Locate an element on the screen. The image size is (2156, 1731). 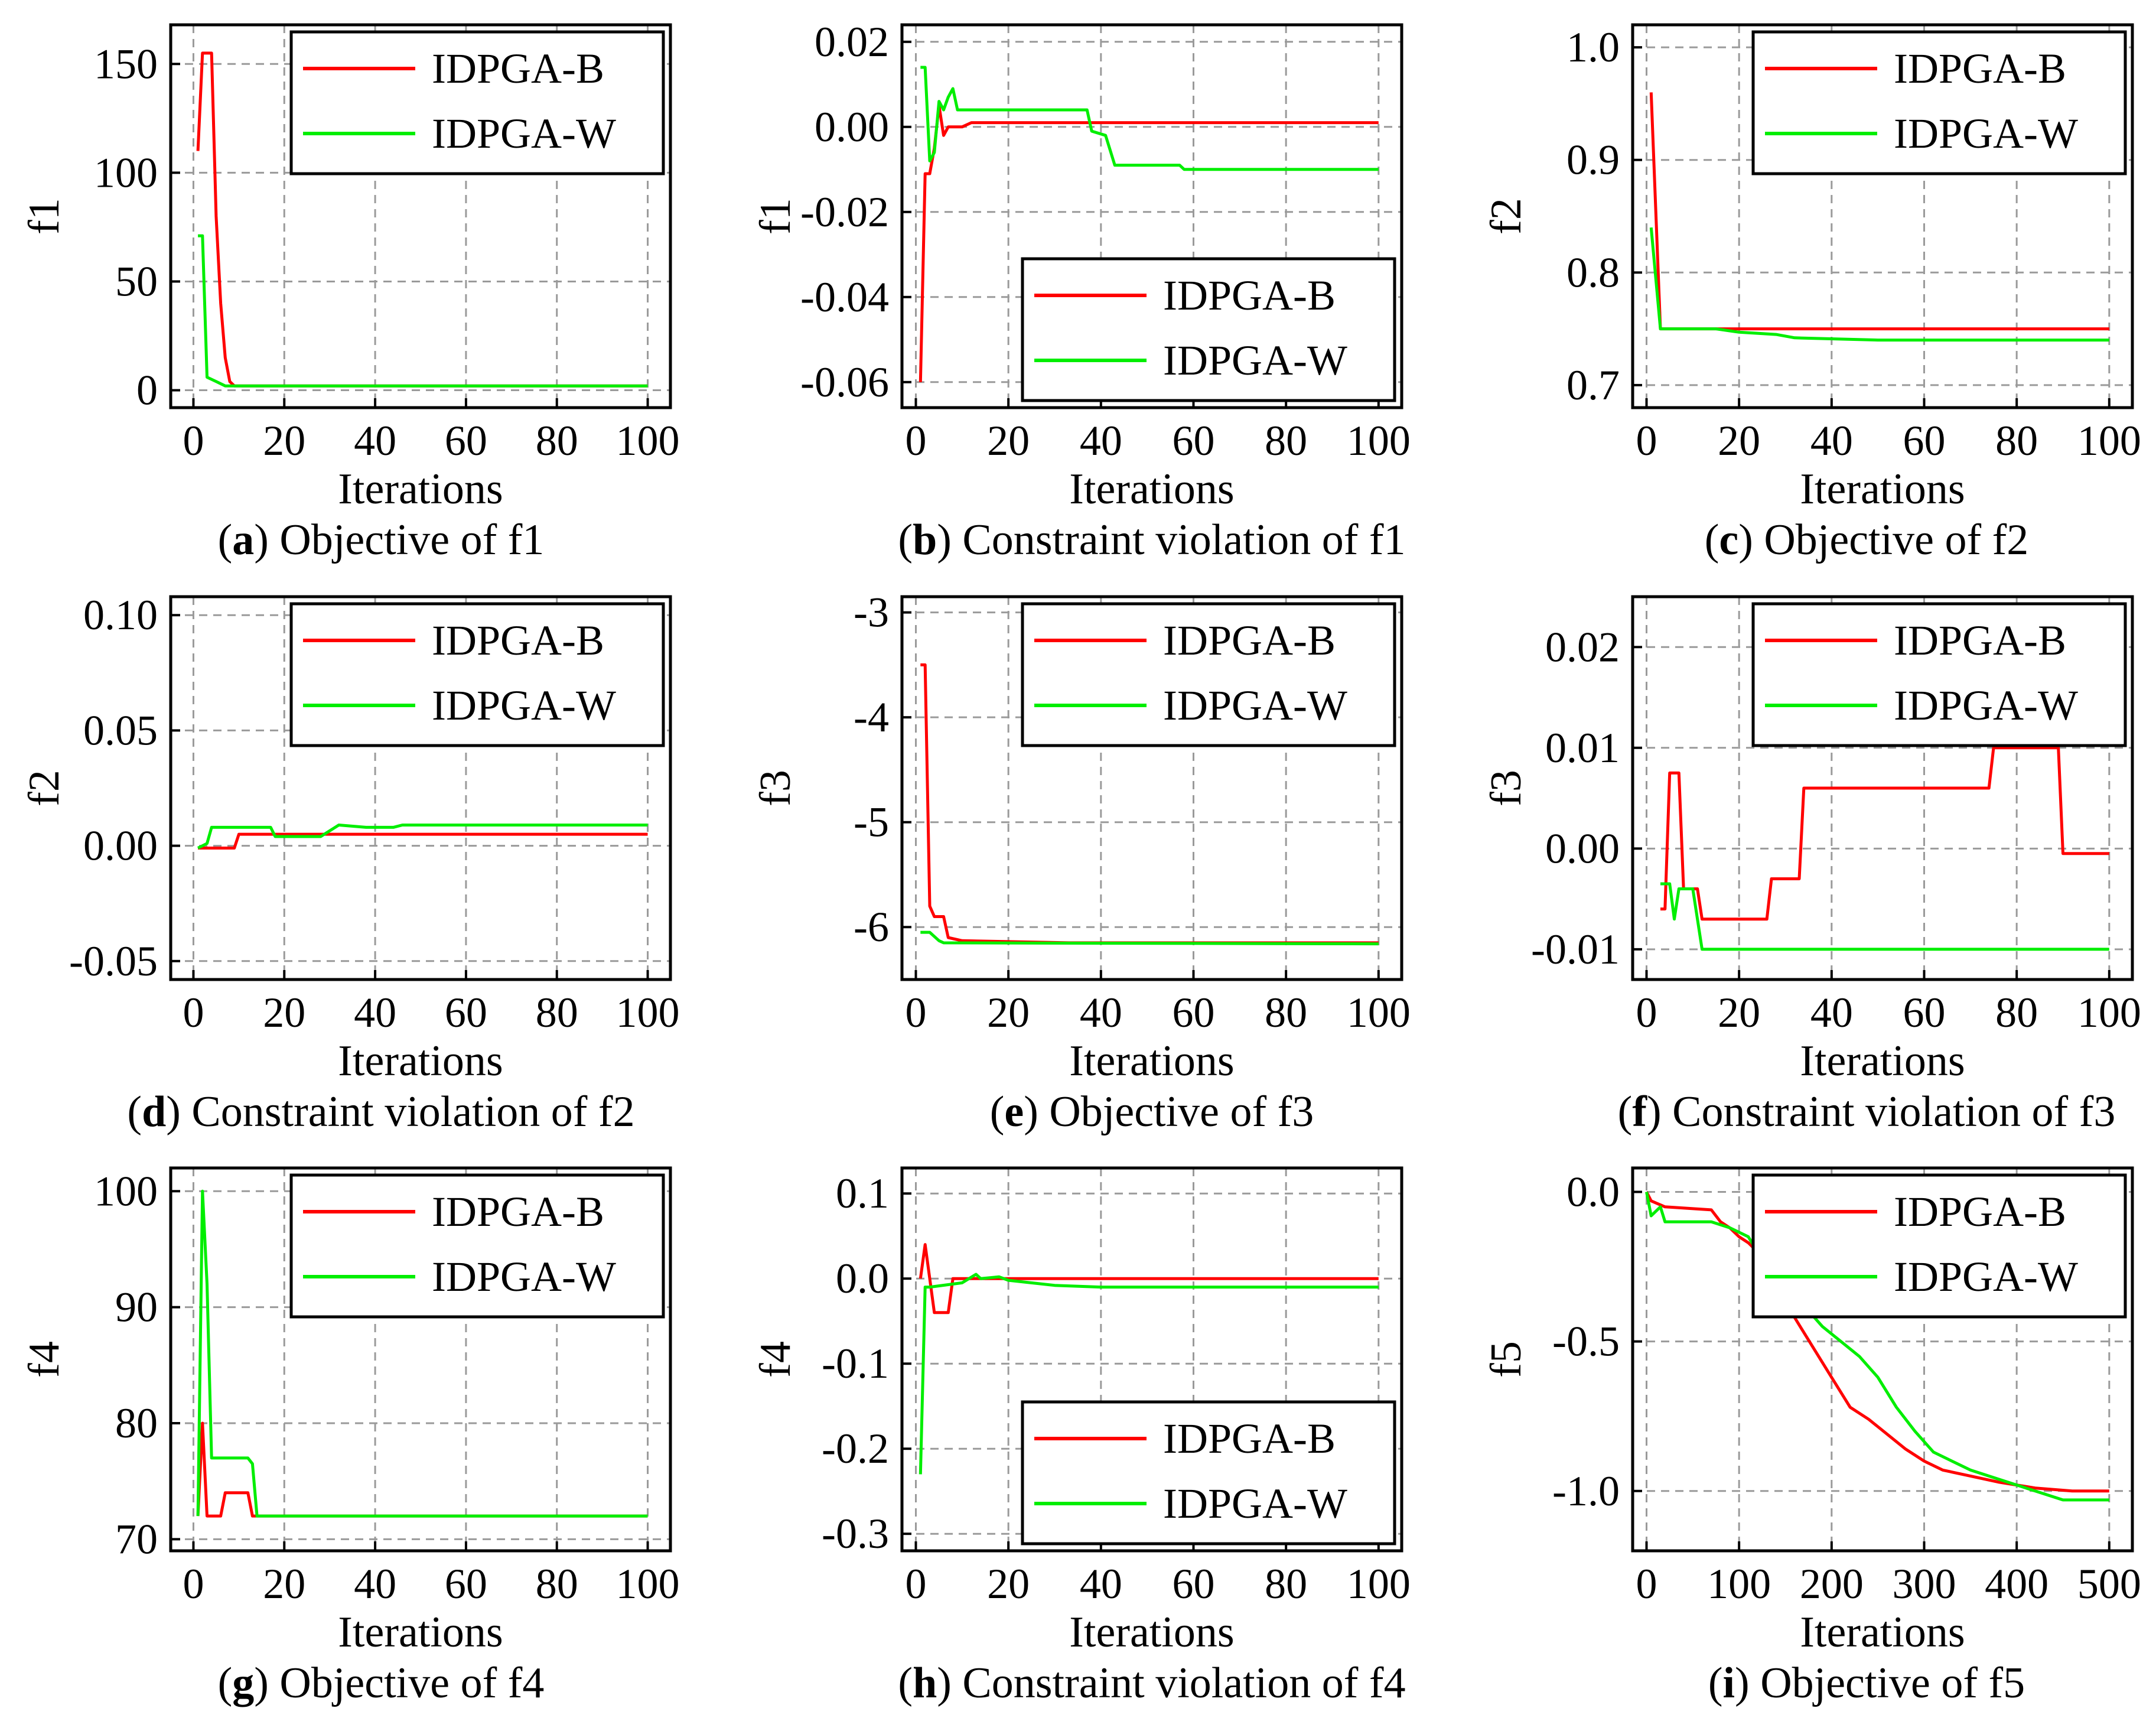
caption-letter: b is located at coordinates (925, 540).